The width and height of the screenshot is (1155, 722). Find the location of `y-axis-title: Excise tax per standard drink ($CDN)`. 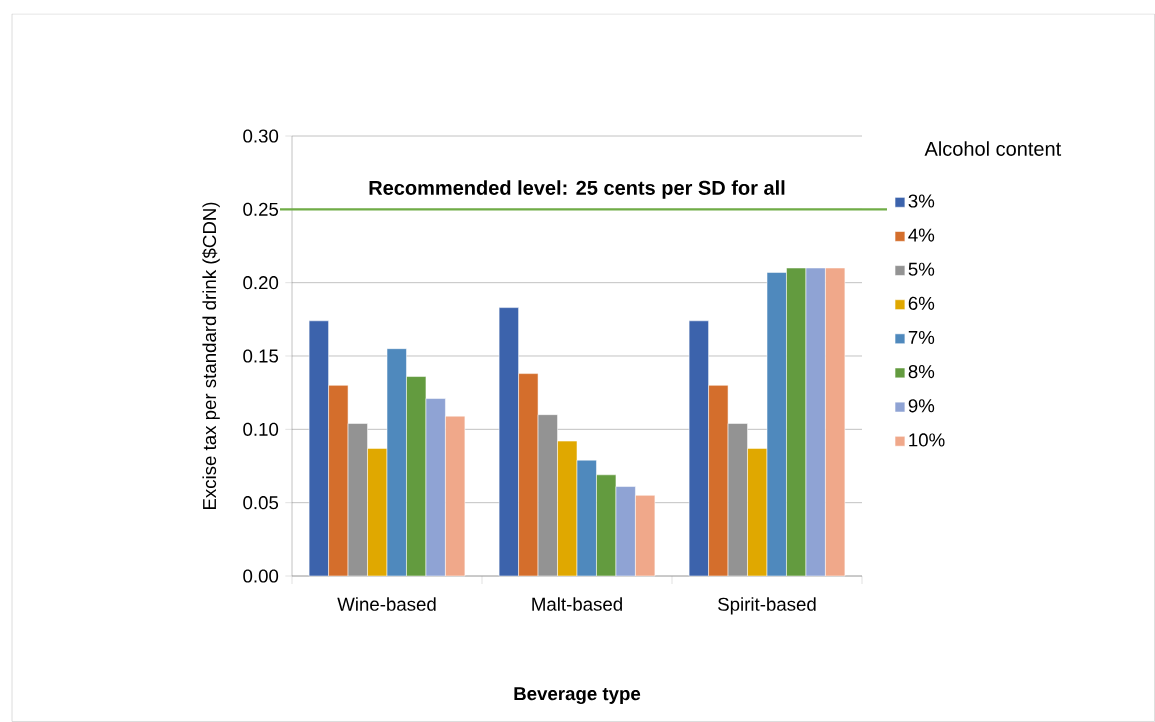

y-axis-title: Excise tax per standard drink ($CDN) is located at coordinates (211, 356).